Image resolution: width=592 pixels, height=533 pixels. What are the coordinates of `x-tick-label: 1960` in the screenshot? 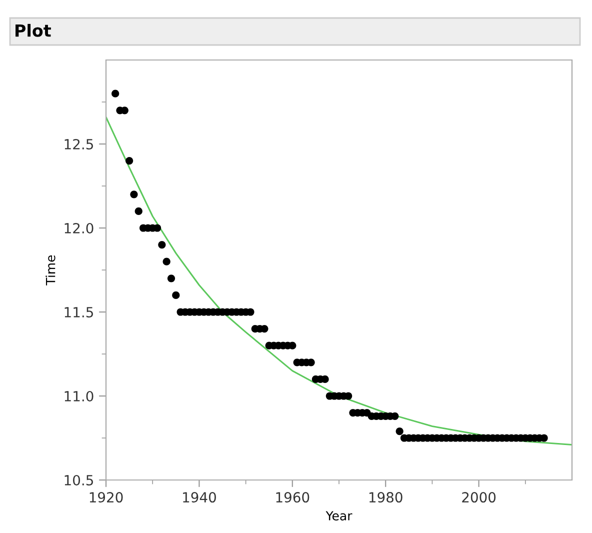 It's located at (293, 497).